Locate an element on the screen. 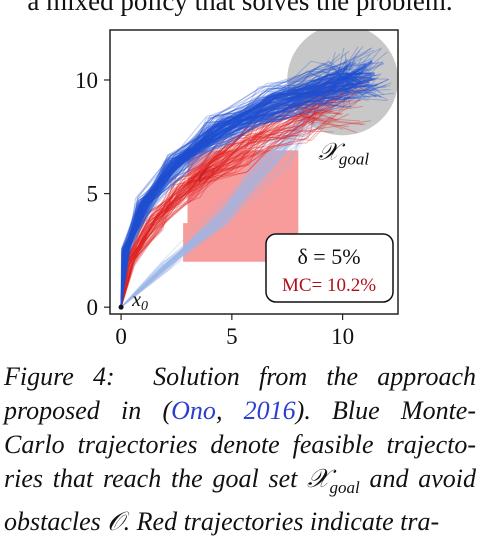 This screenshot has width=480, height=539. legend-mc: MC= 10.2% is located at coordinates (329, 285).